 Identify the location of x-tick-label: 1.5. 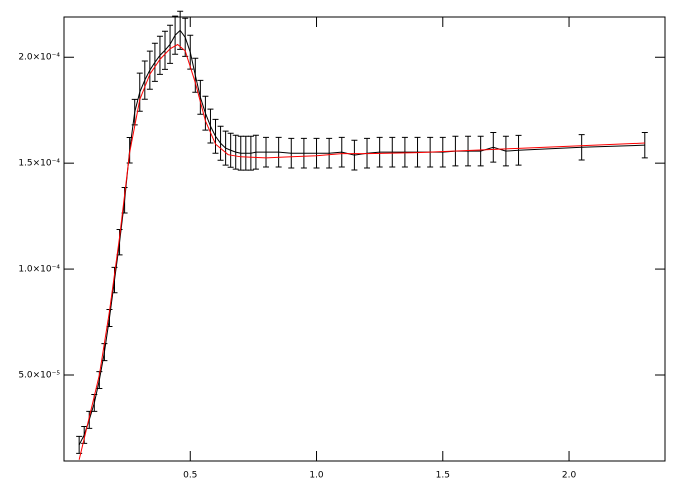
(443, 476).